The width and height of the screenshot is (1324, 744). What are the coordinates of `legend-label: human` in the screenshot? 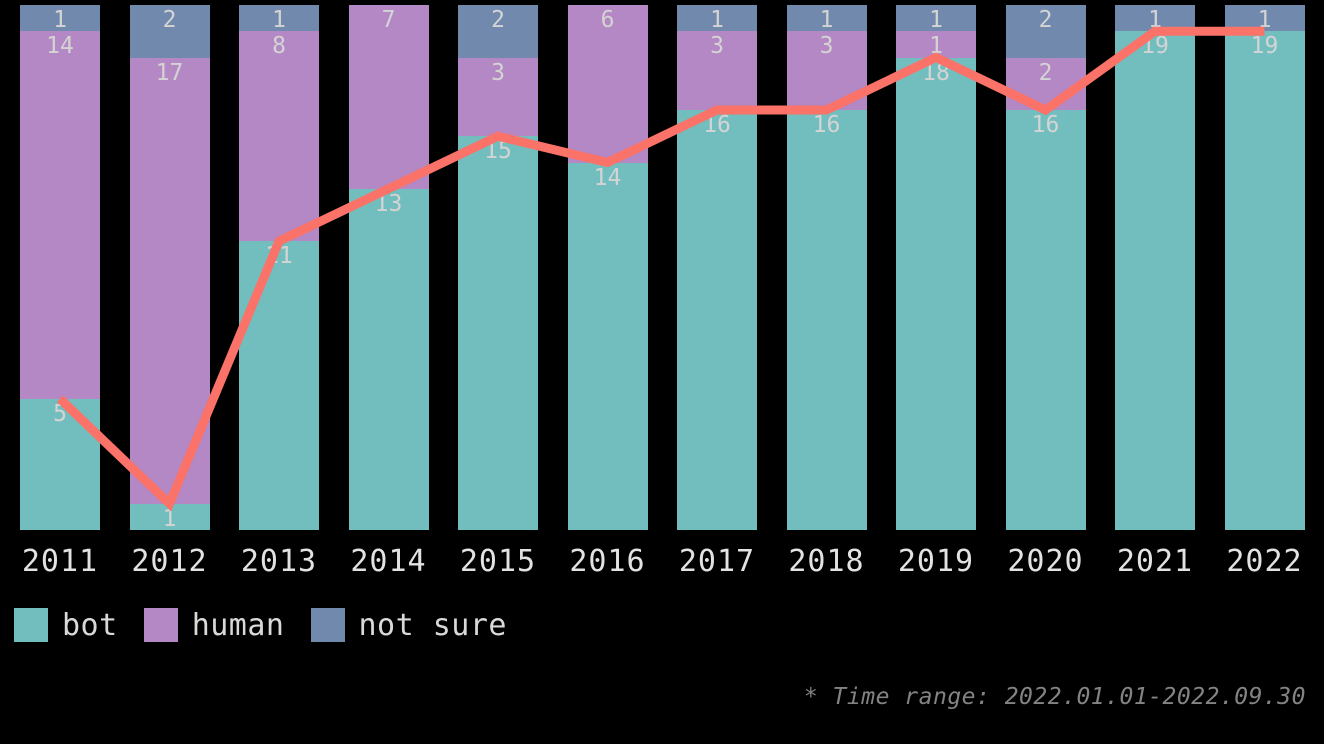 It's located at (238, 625).